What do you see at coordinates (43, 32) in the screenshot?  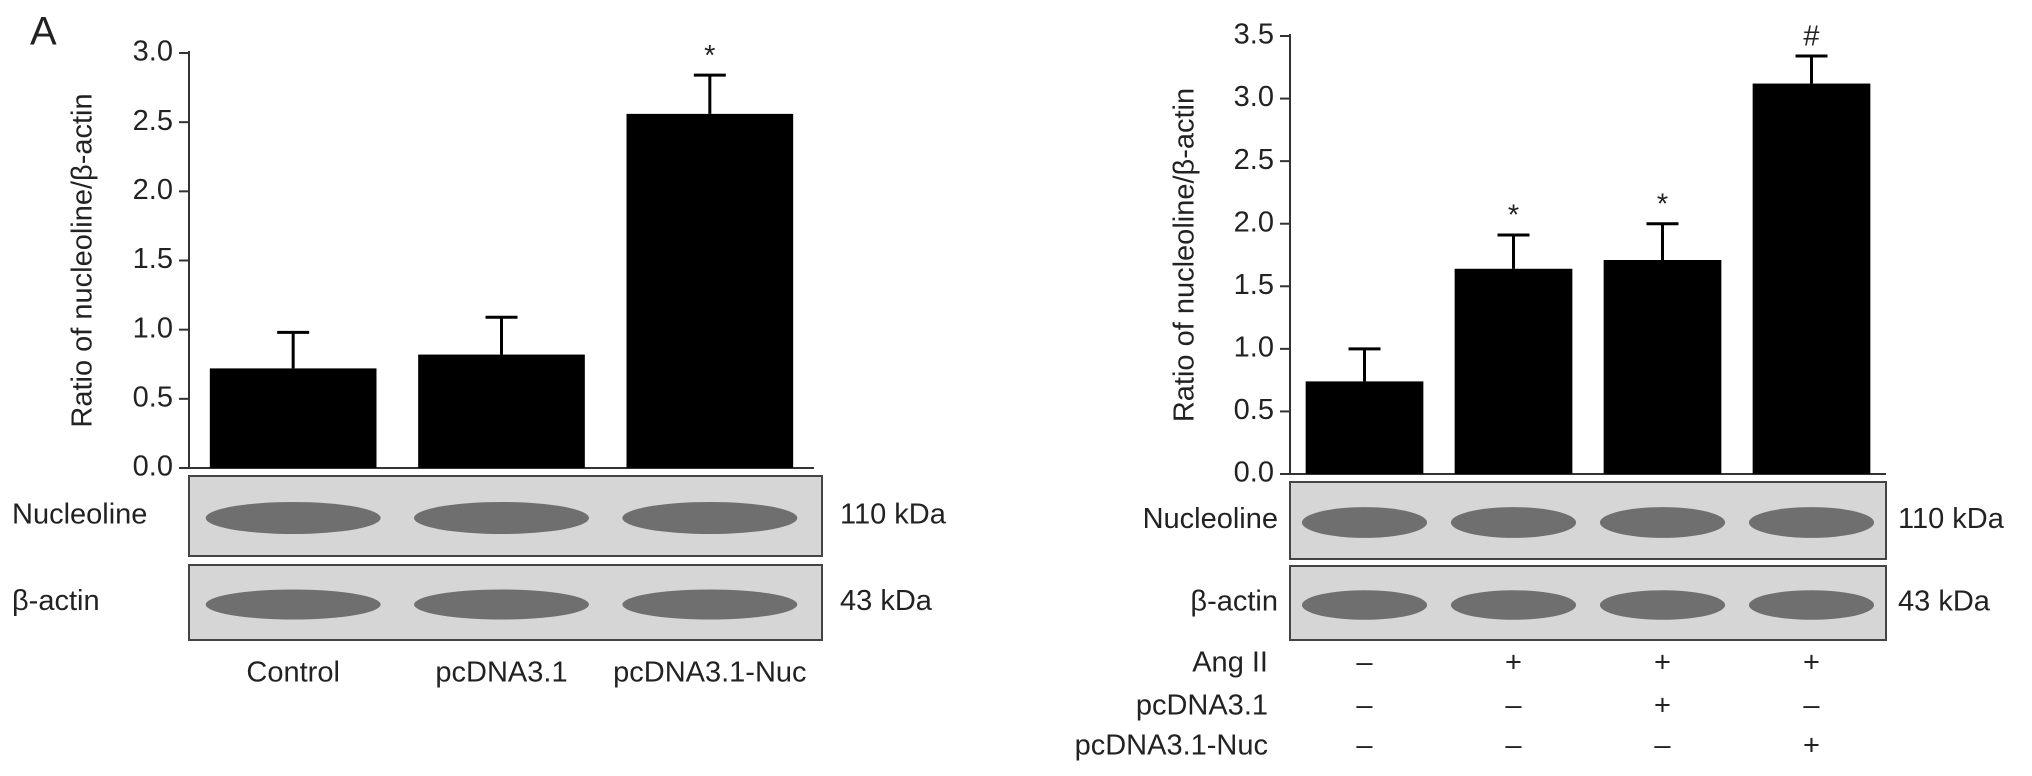 I see `panel-label: A` at bounding box center [43, 32].